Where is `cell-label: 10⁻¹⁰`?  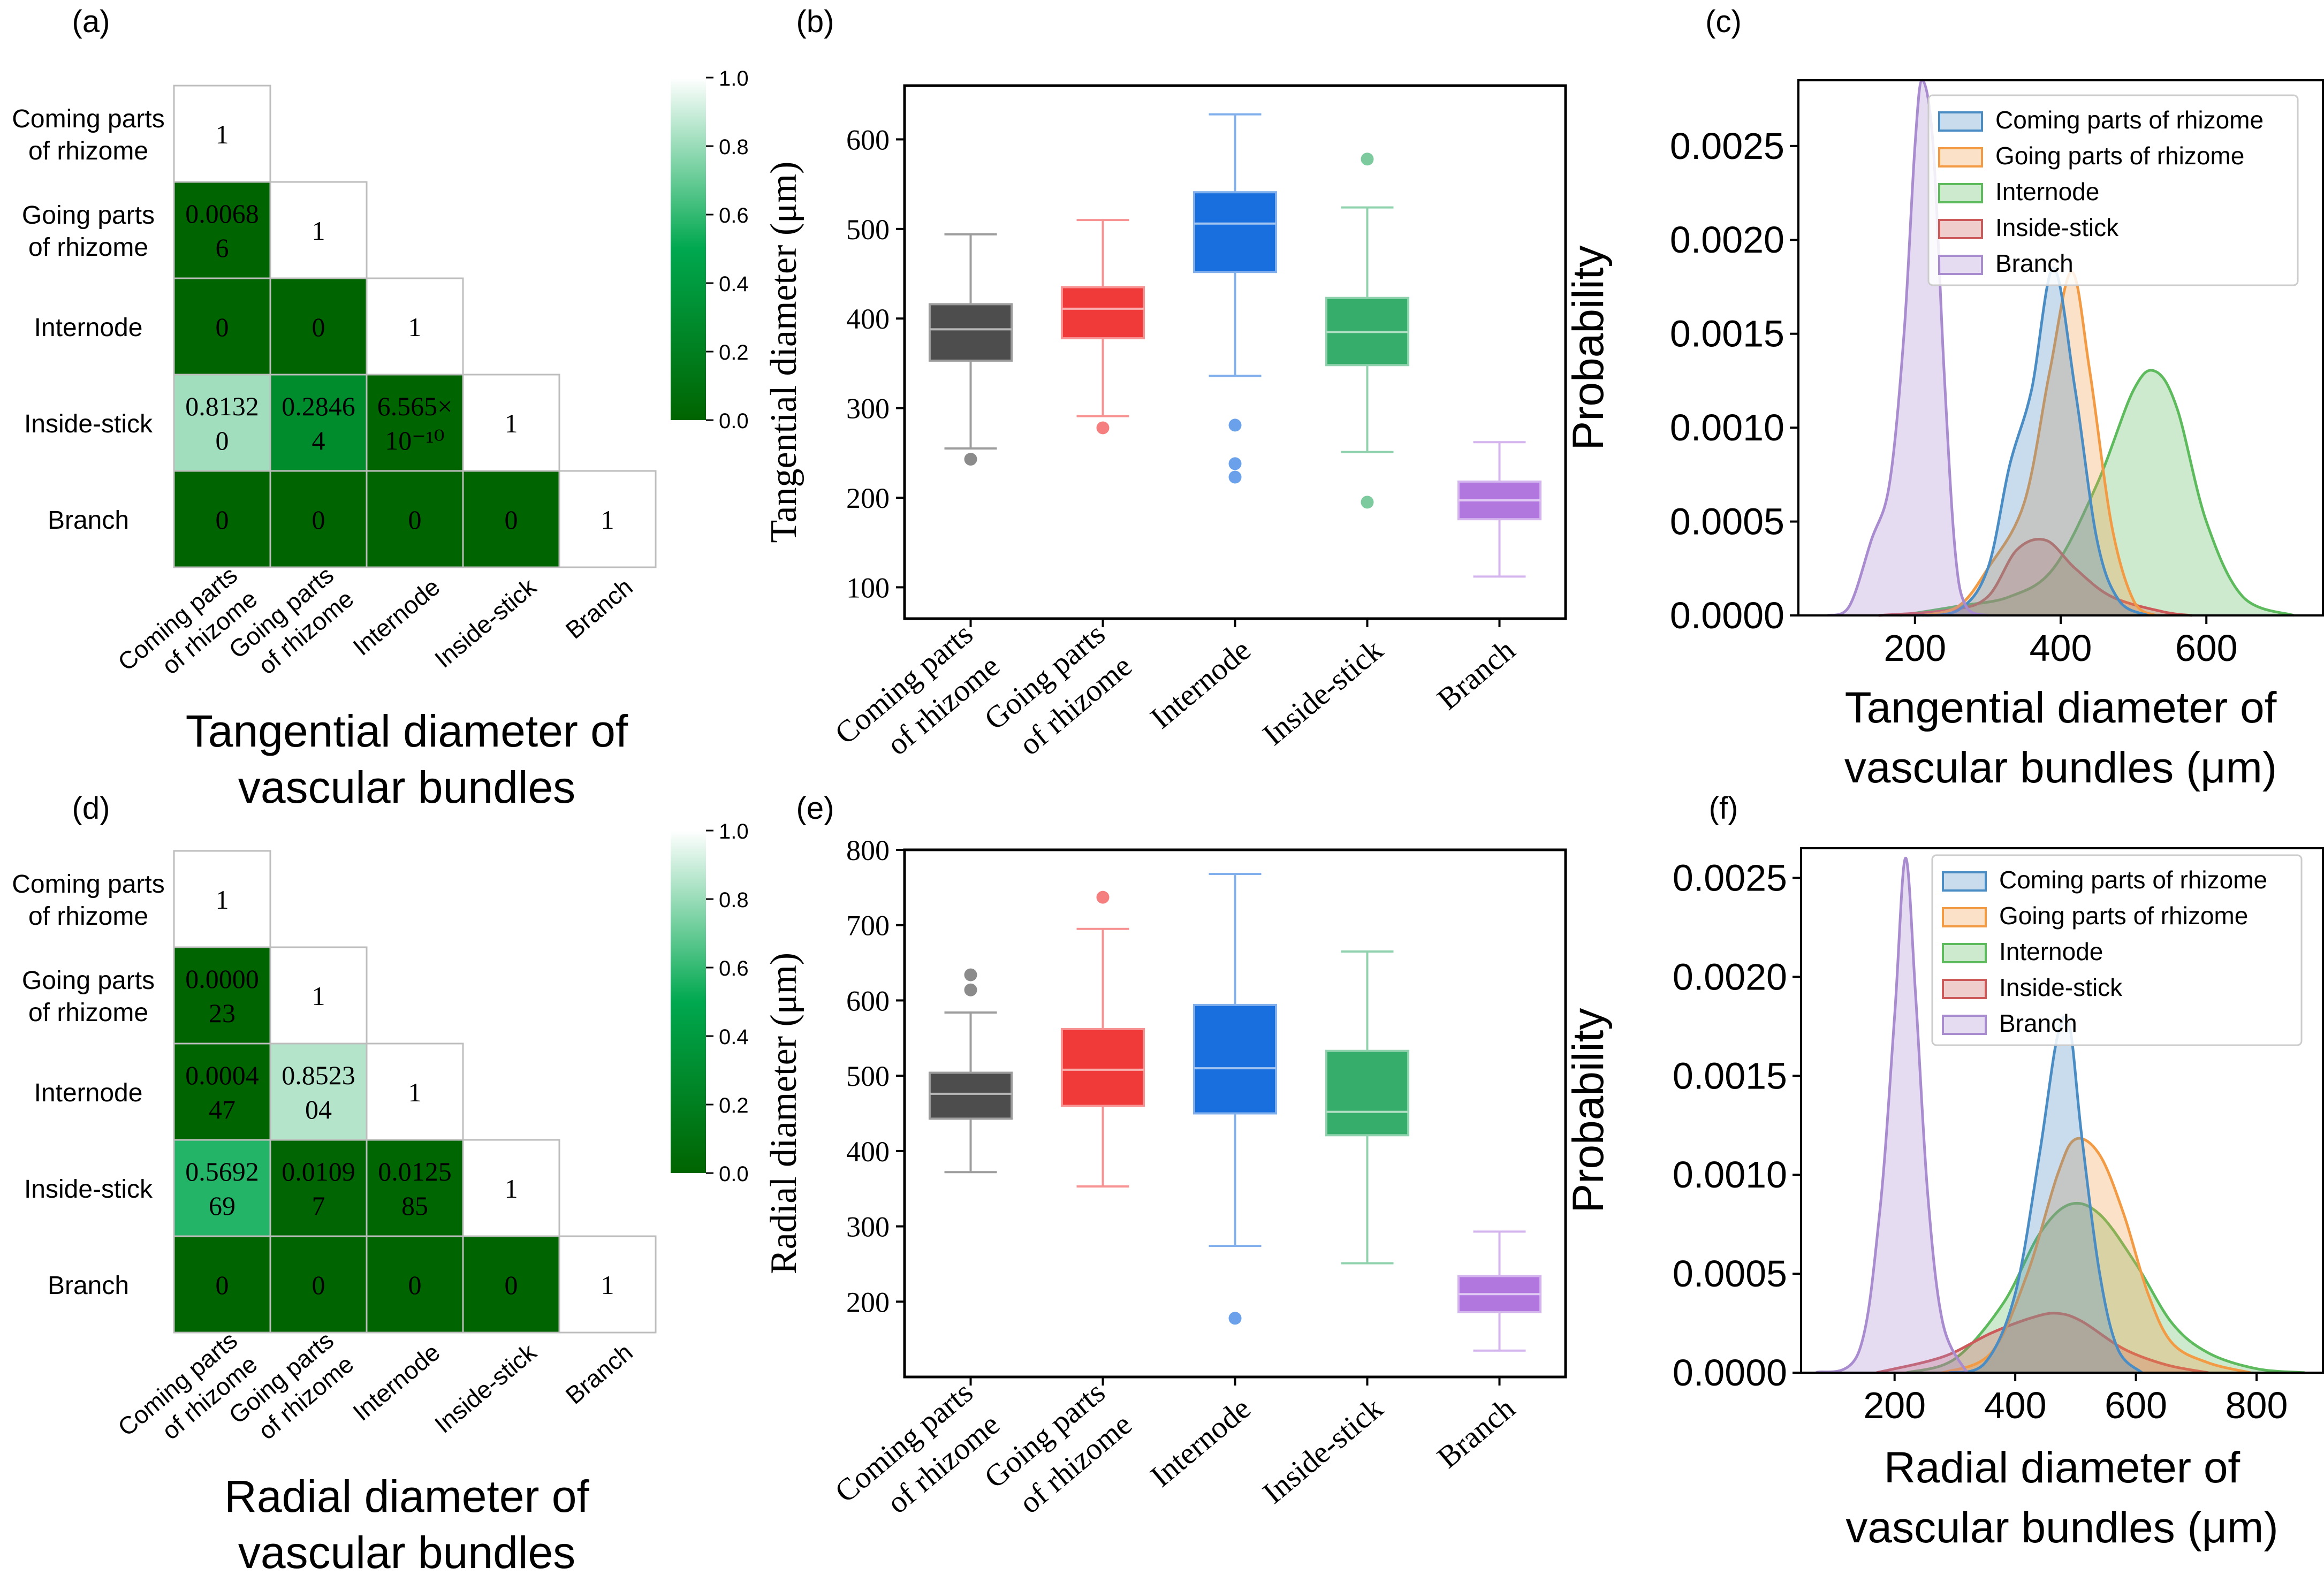
cell-label: 10⁻¹⁰ is located at coordinates (414, 440).